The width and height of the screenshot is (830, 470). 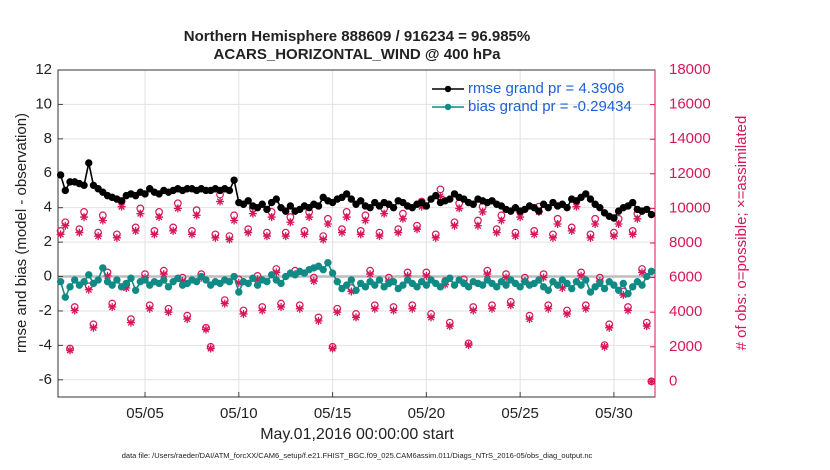 I want to click on y2-tick-label: 10000, so click(x=690, y=207).